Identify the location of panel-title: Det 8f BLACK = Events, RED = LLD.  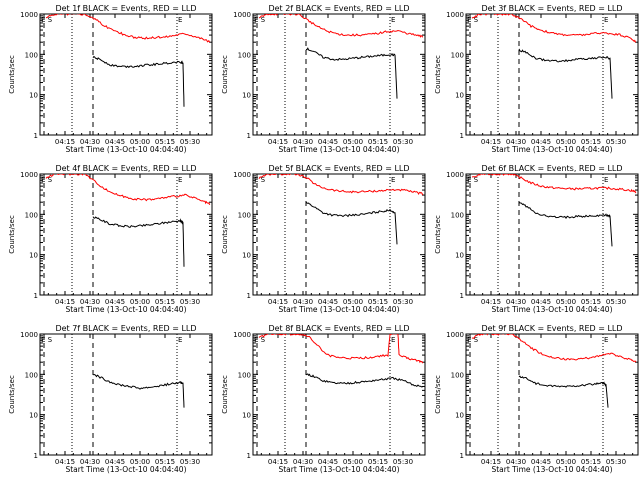
(338, 328).